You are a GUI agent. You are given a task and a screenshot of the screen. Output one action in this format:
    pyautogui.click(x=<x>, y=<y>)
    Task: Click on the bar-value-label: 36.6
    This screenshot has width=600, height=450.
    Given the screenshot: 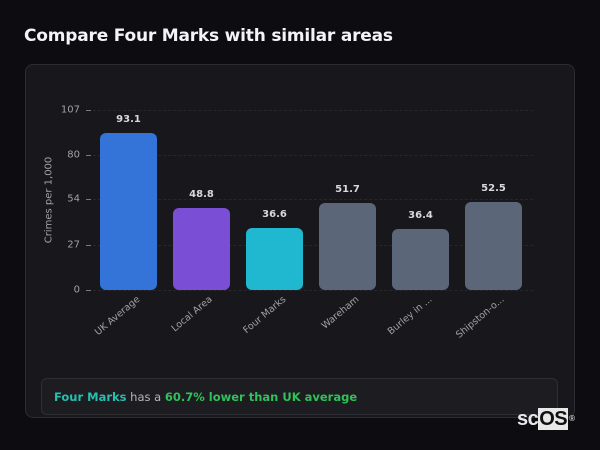 What is the action you would take?
    pyautogui.click(x=274, y=214)
    